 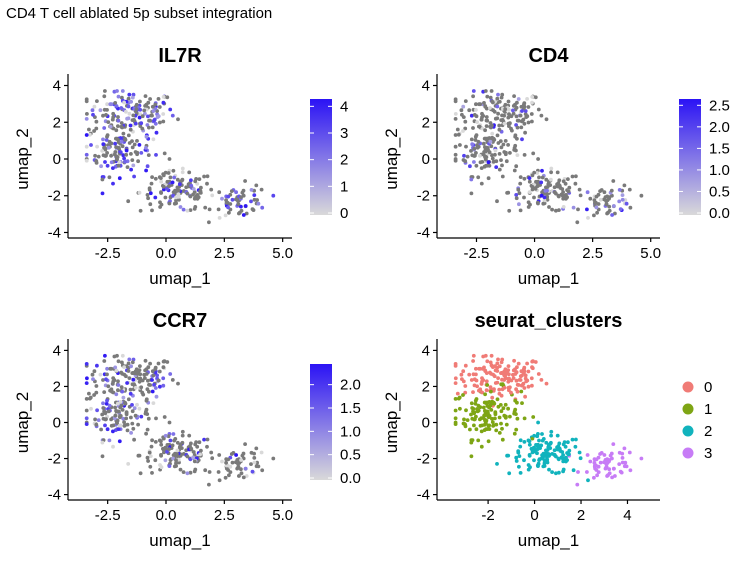 I want to click on x-tick-label: -2.5, so click(x=477, y=253).